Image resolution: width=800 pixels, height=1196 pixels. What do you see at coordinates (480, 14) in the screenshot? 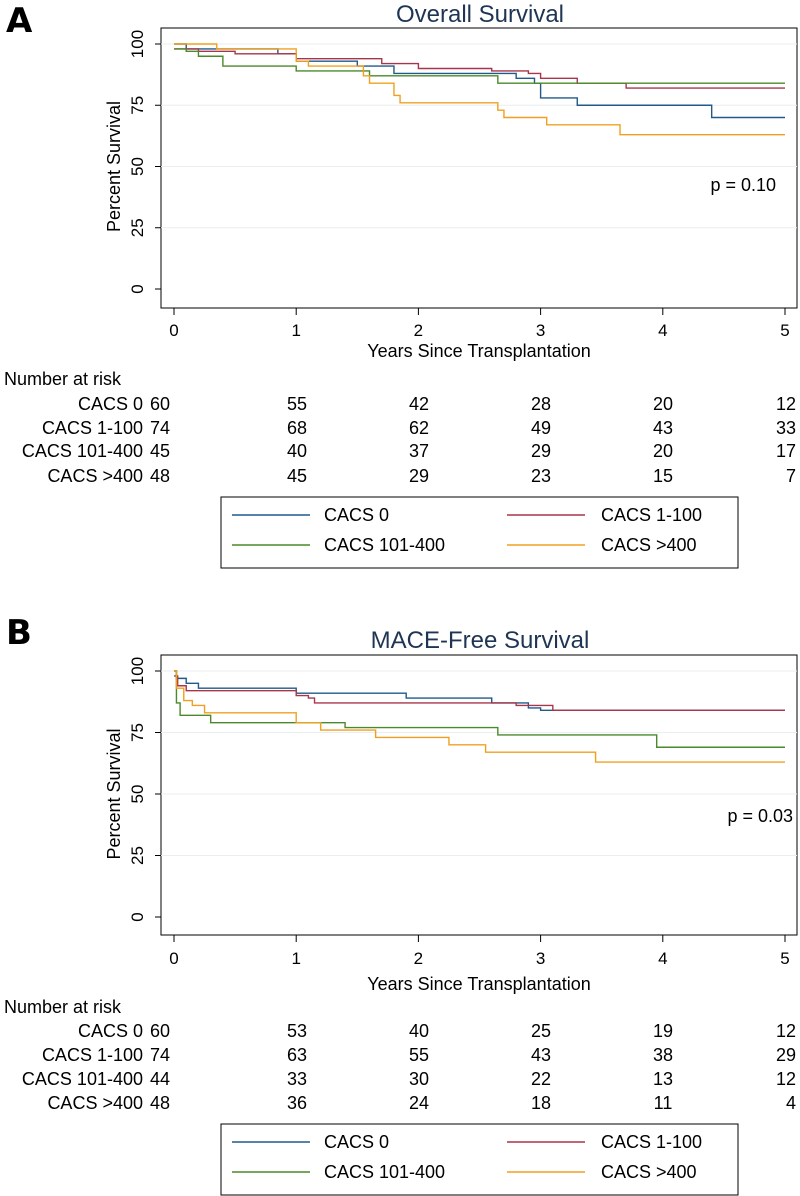
I see `chart-title: Overall Survival` at bounding box center [480, 14].